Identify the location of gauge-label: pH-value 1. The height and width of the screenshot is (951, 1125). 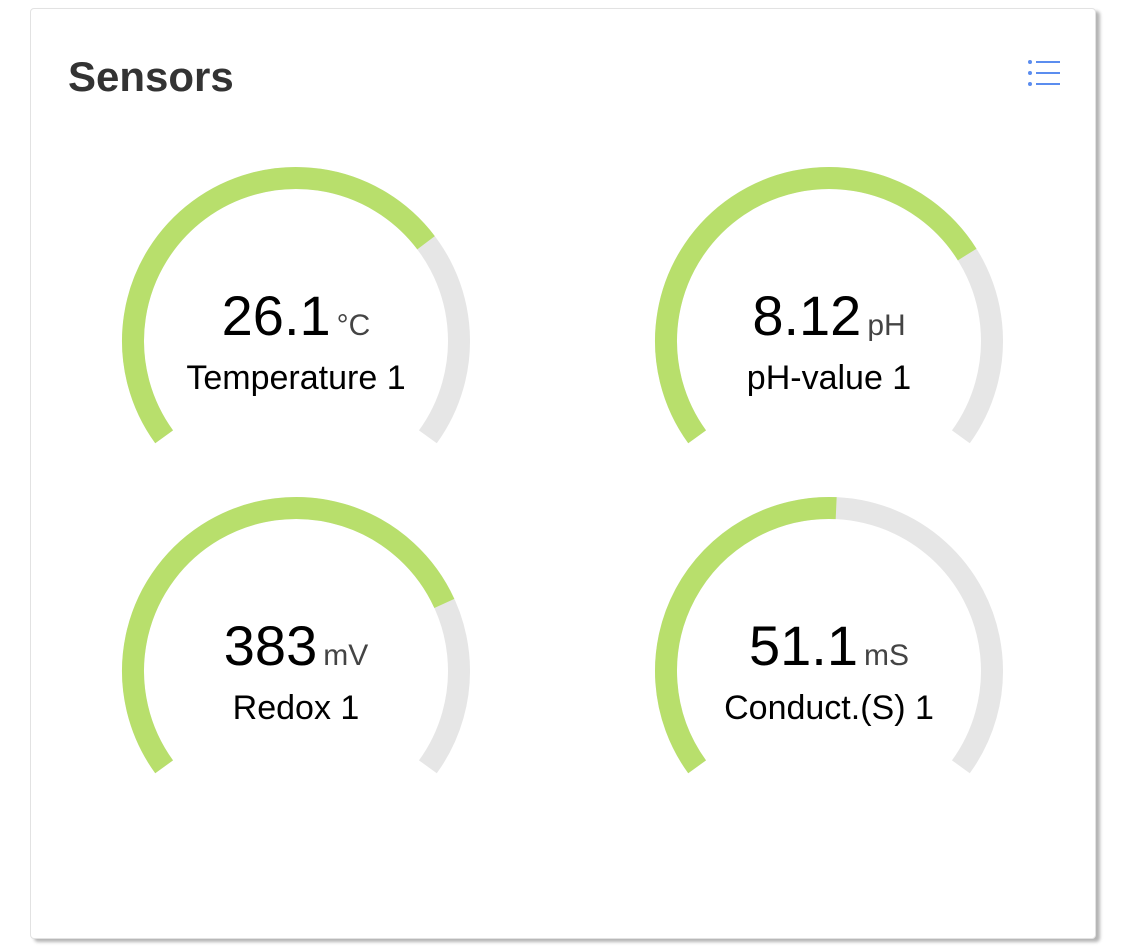
(829, 378).